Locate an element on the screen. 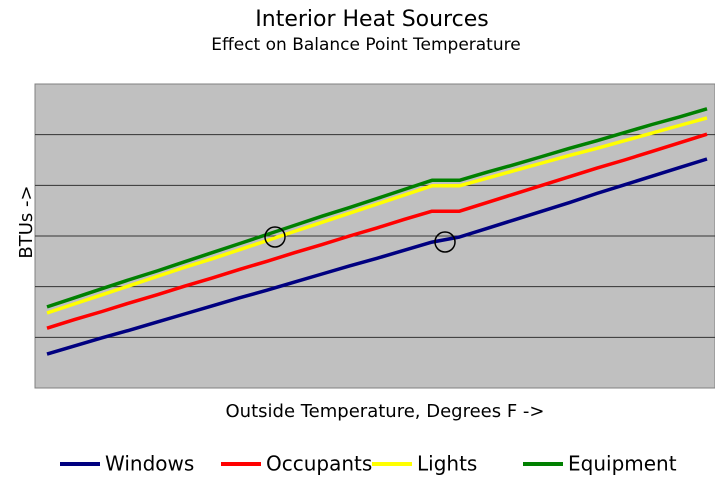 The height and width of the screenshot is (477, 715). chart-title: Interior Heat Sources is located at coordinates (371, 19).